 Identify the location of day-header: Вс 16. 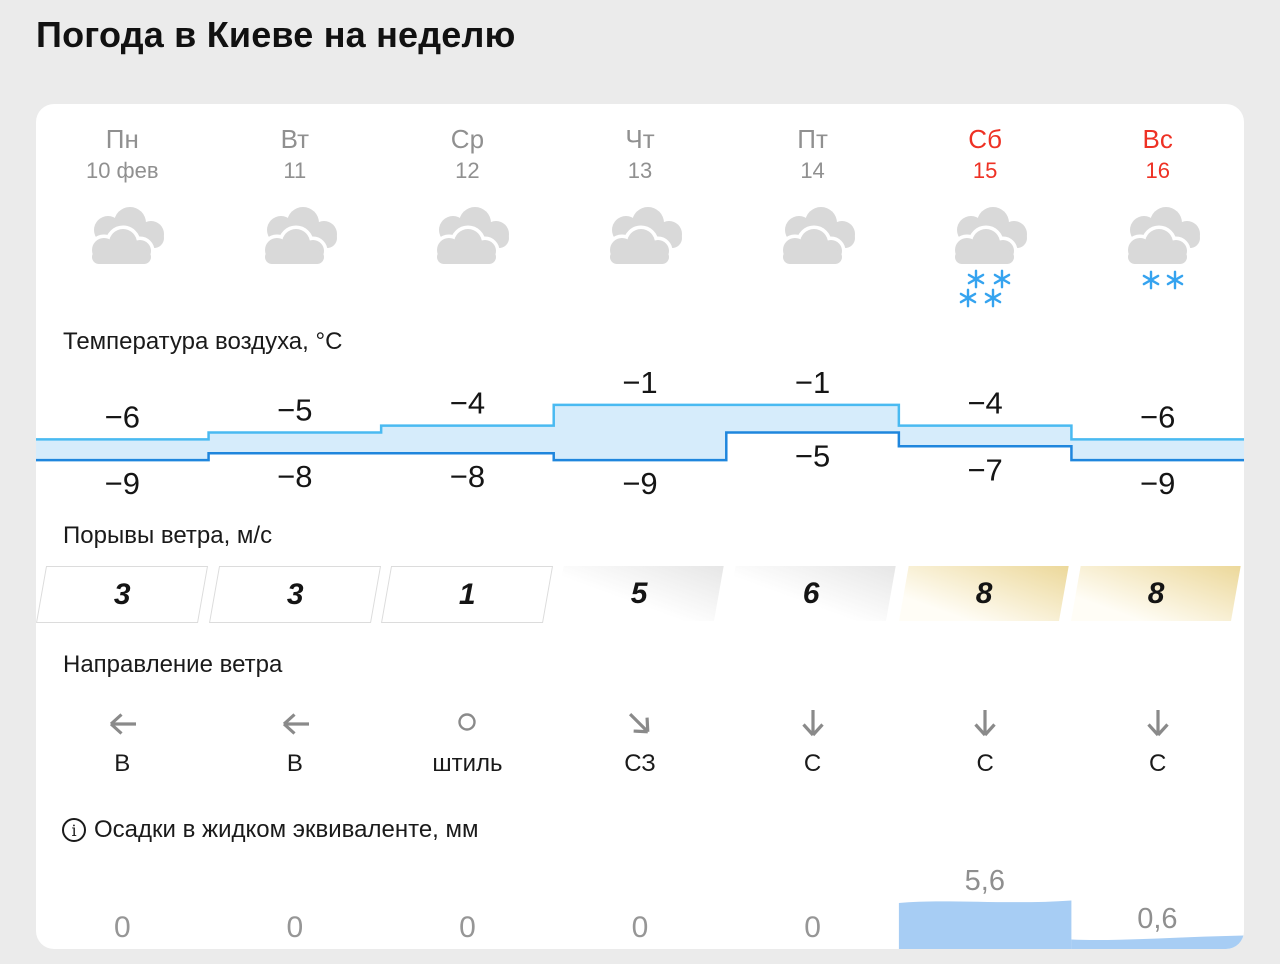
(1157, 154).